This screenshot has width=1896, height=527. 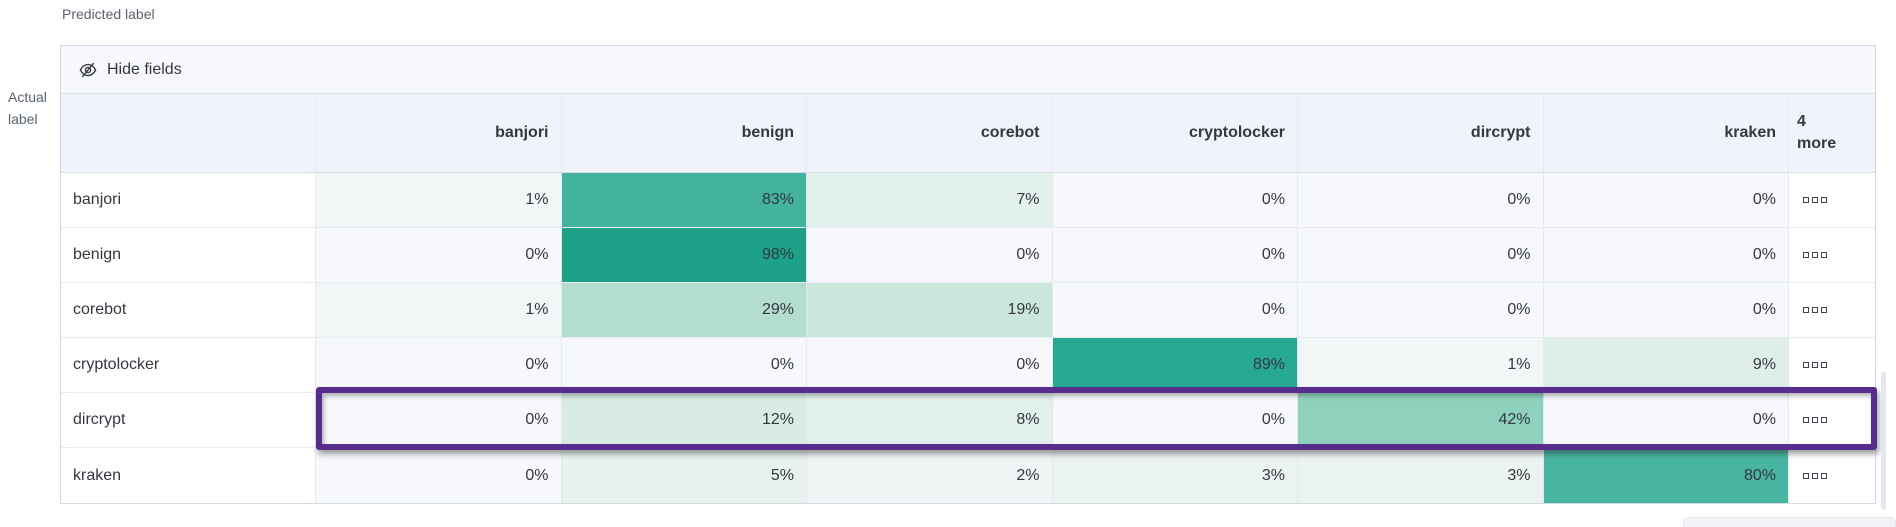 What do you see at coordinates (1789, 522) in the screenshot?
I see `horizontal-scrollbar` at bounding box center [1789, 522].